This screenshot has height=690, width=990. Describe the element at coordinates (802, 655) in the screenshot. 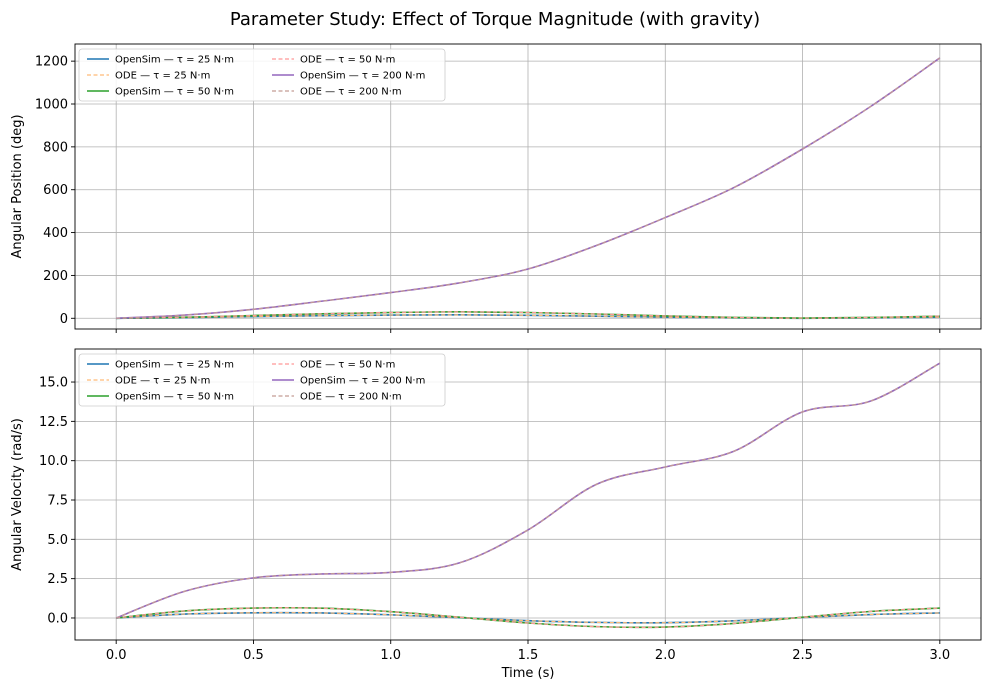

I see `x-tick-label: 2.5` at that location.